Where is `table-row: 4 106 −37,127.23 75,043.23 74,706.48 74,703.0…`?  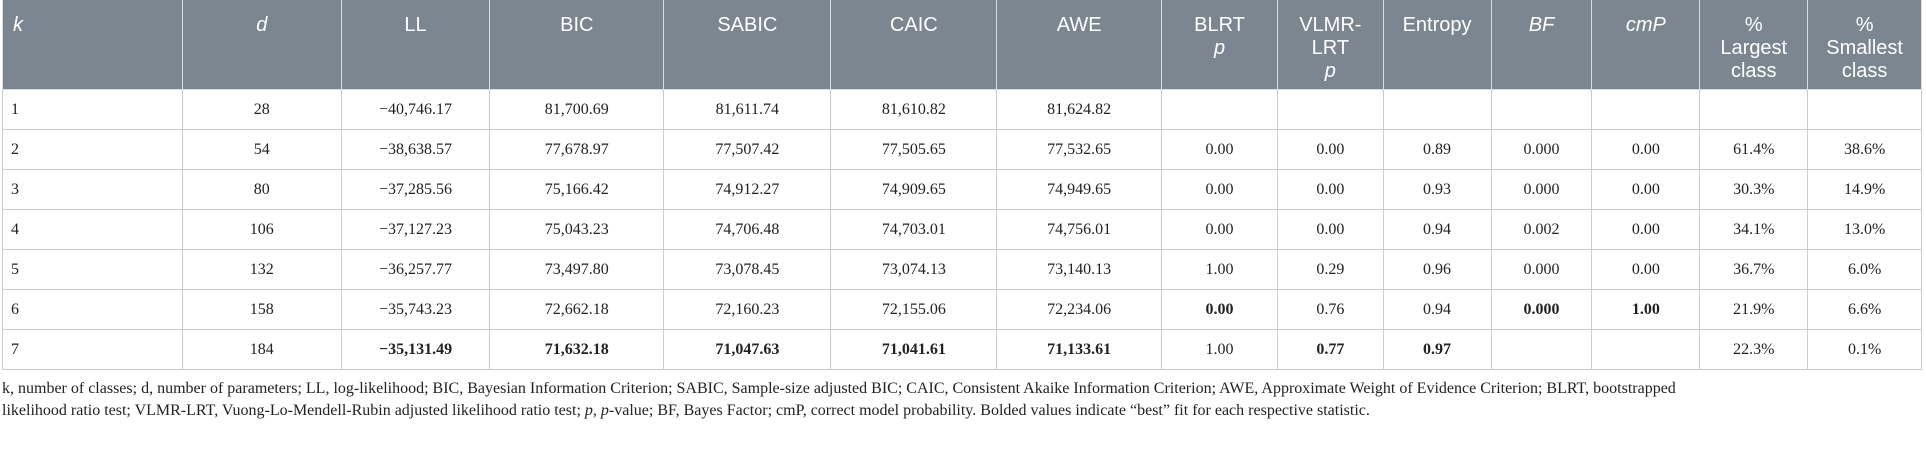 table-row: 4 106 −37,127.23 75,043.23 74,706.48 74,703.0… is located at coordinates (962, 229).